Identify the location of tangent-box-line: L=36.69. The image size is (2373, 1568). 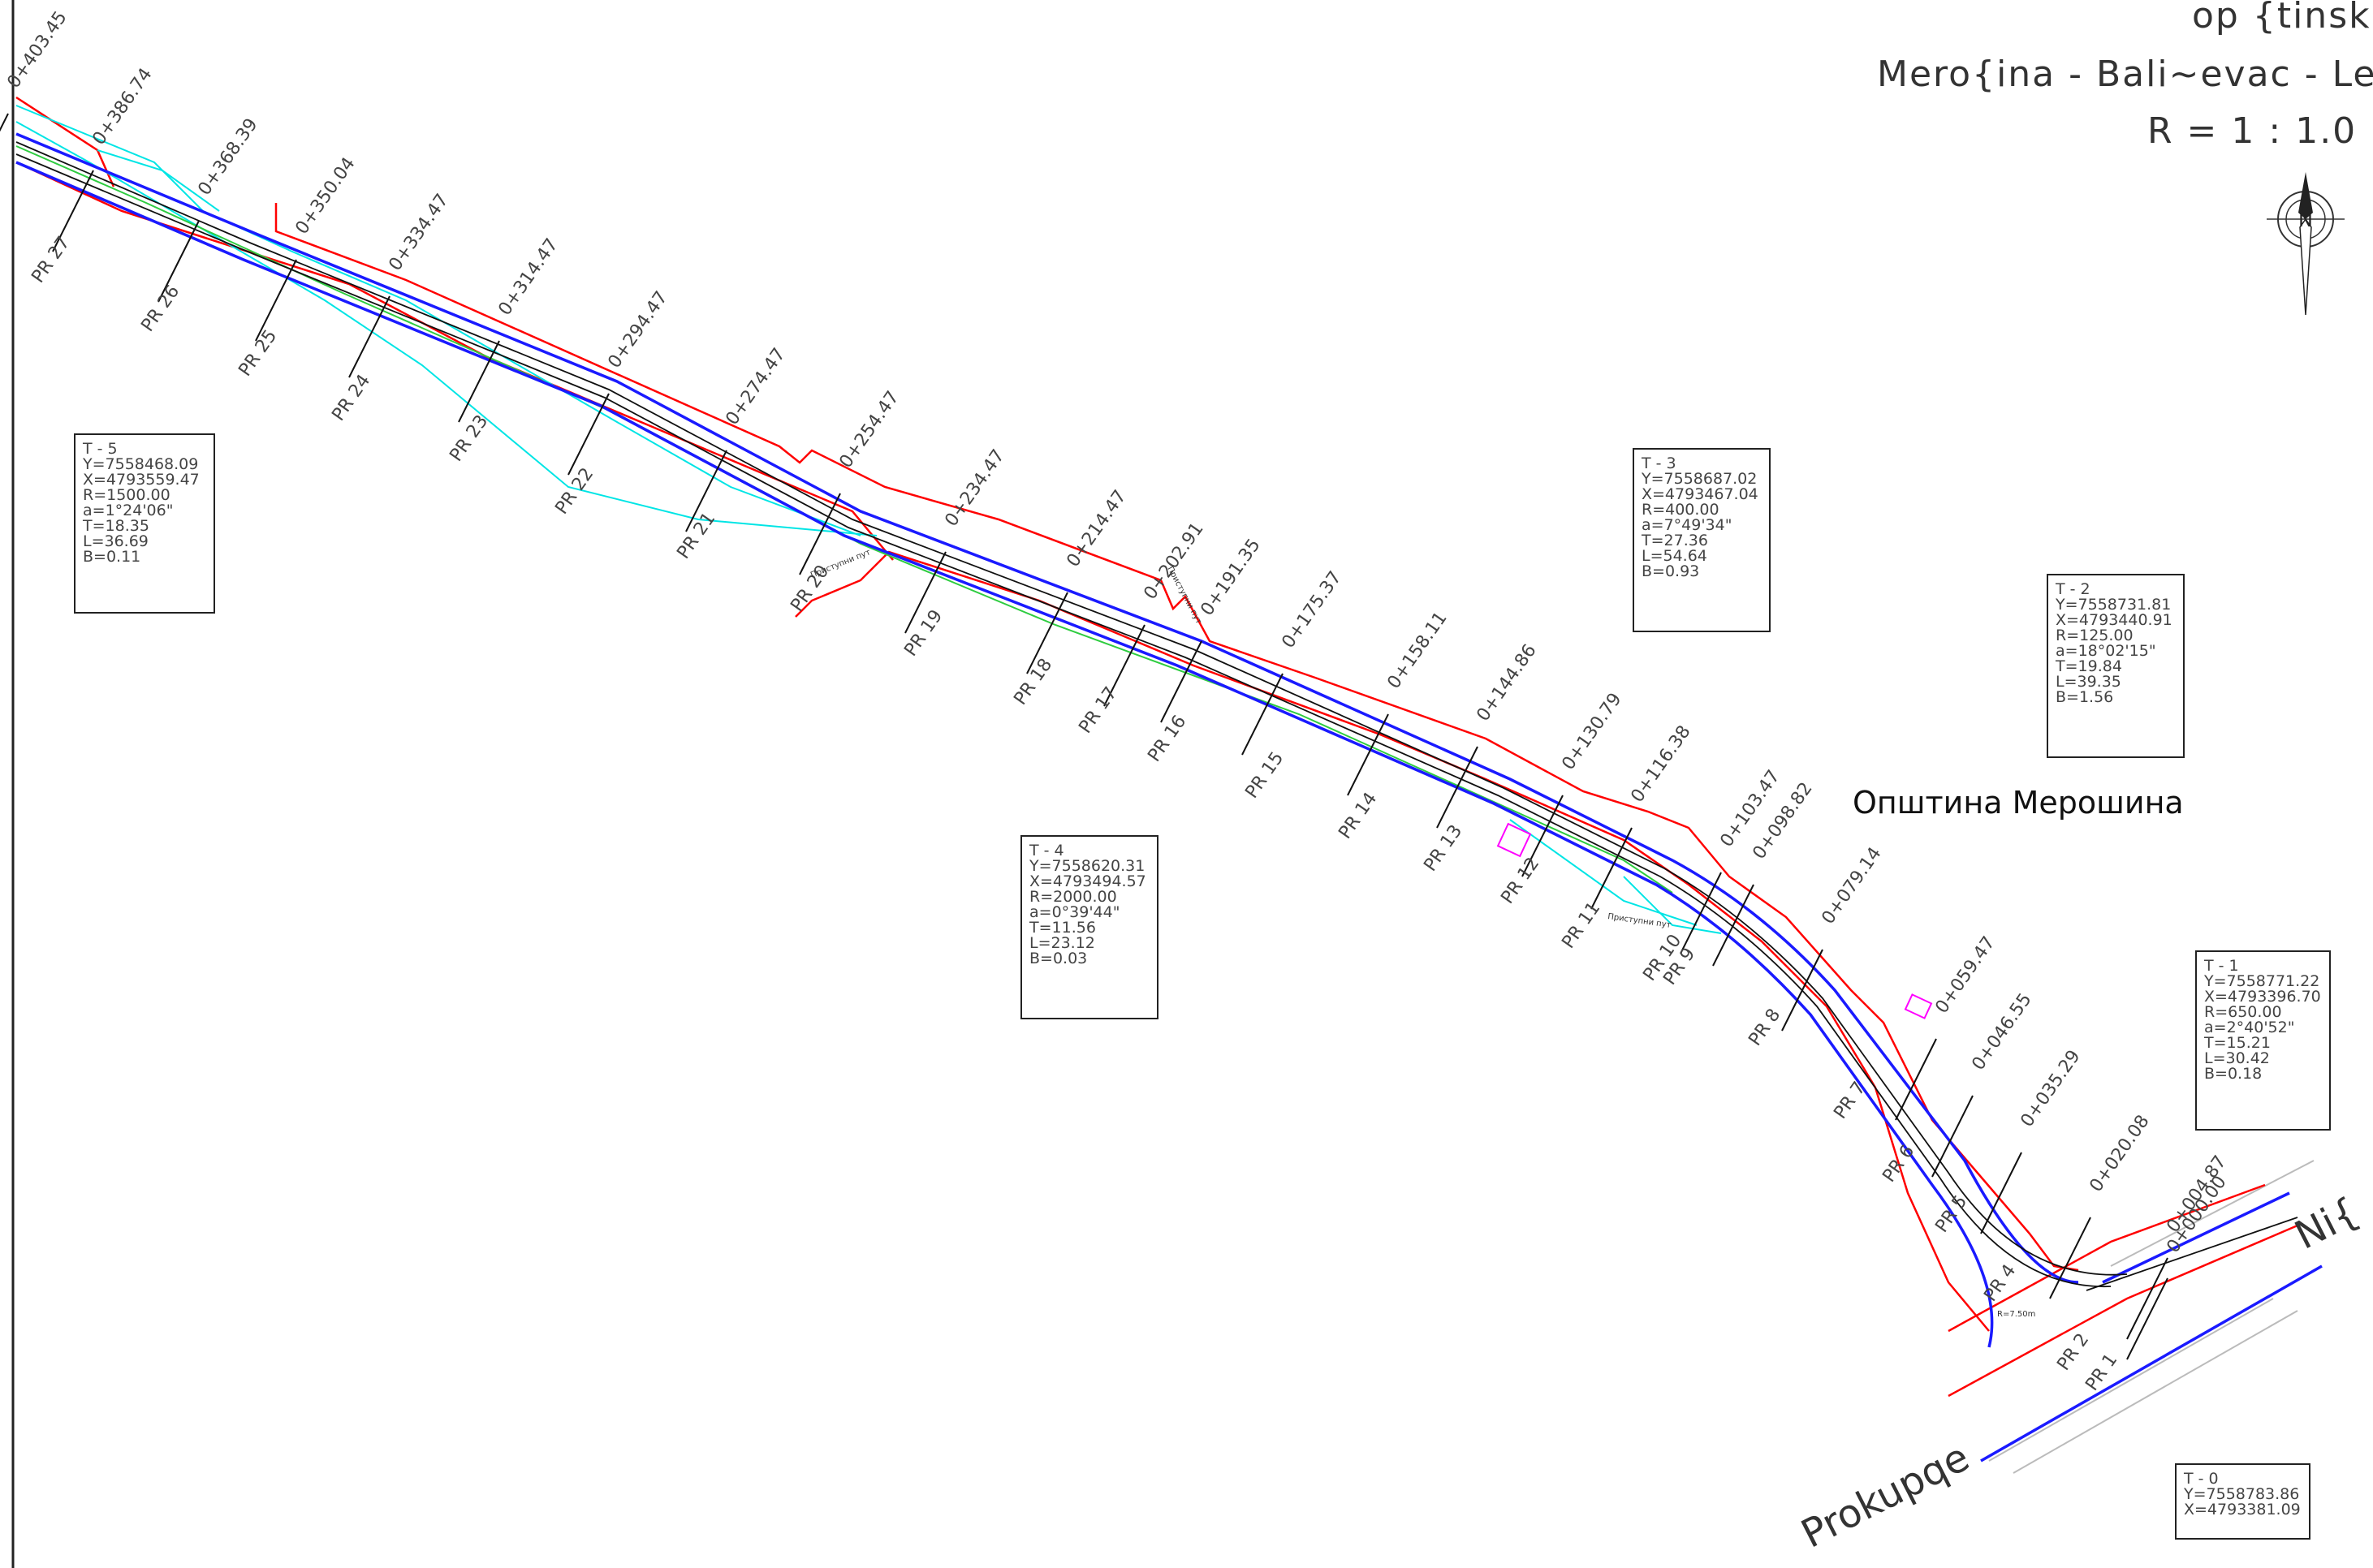
(116, 541).